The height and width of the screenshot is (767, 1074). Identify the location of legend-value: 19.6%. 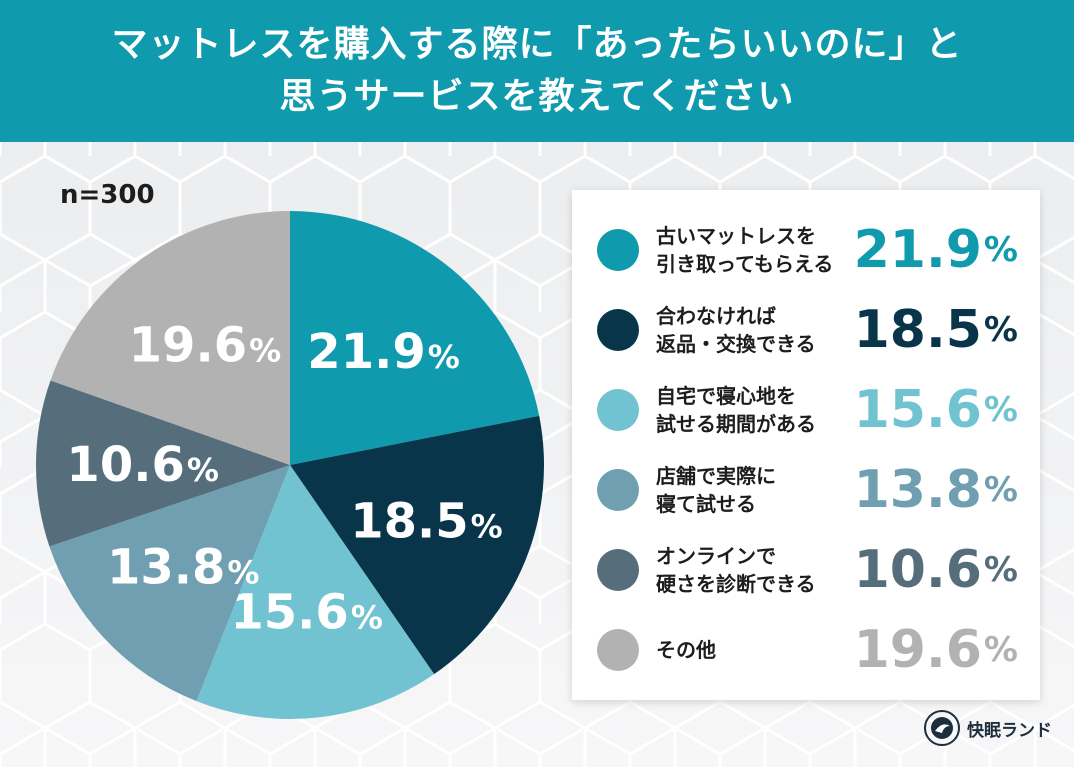
(936, 650).